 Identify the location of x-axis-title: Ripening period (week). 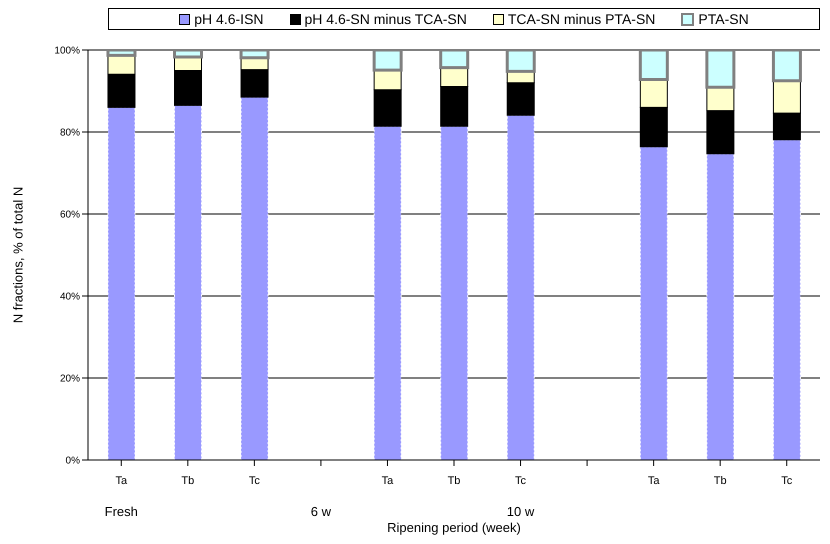
(454, 527).